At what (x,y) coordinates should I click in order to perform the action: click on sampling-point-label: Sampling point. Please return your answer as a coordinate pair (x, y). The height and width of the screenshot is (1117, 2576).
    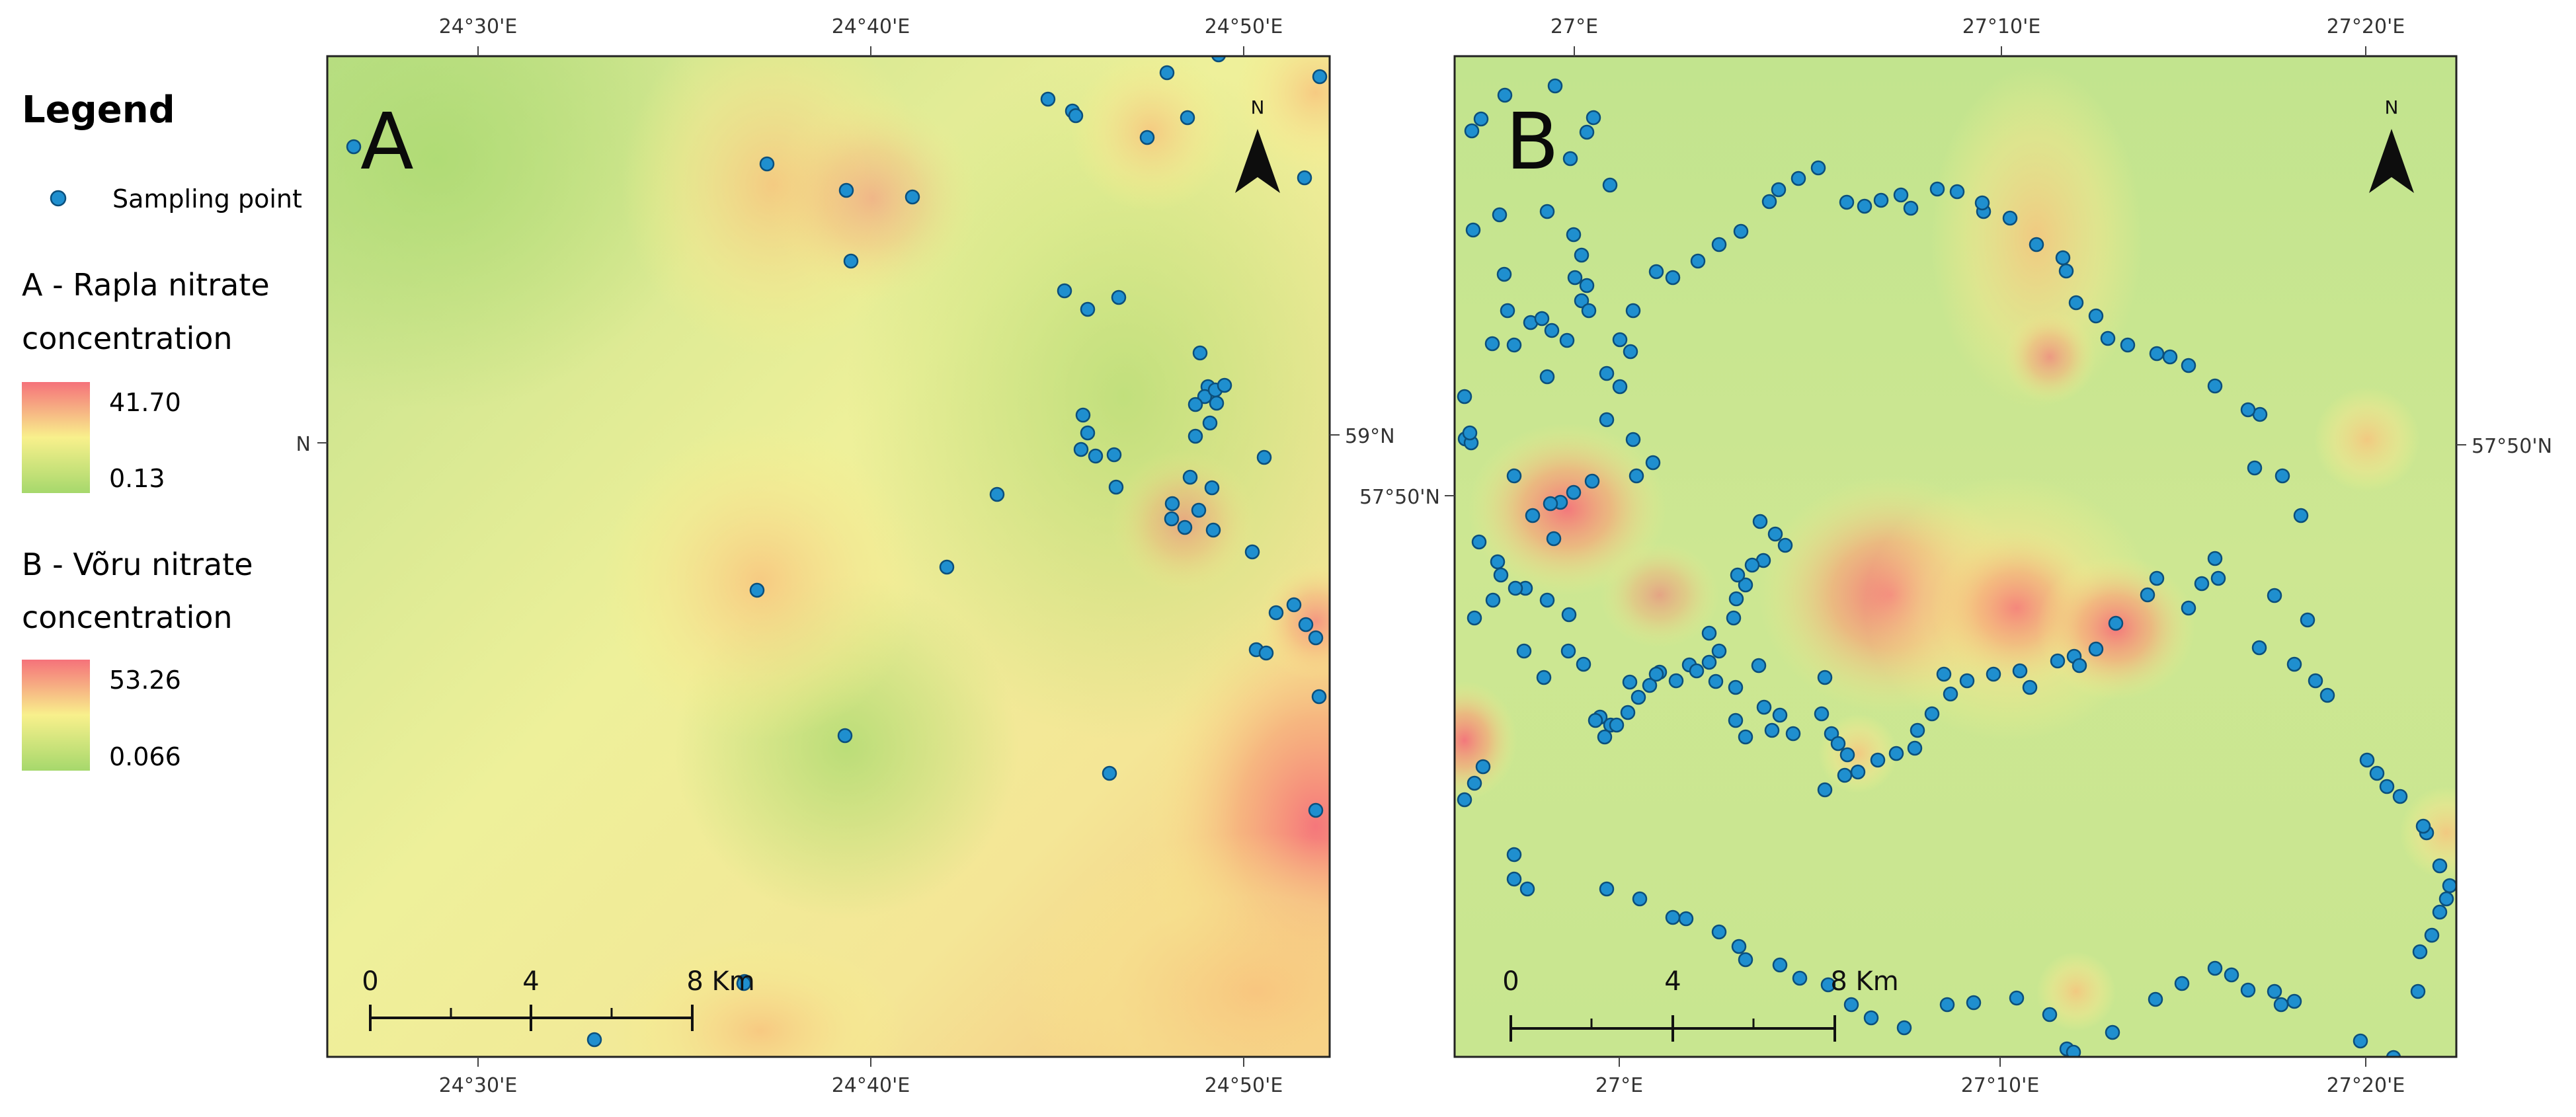
    Looking at the image, I should click on (207, 198).